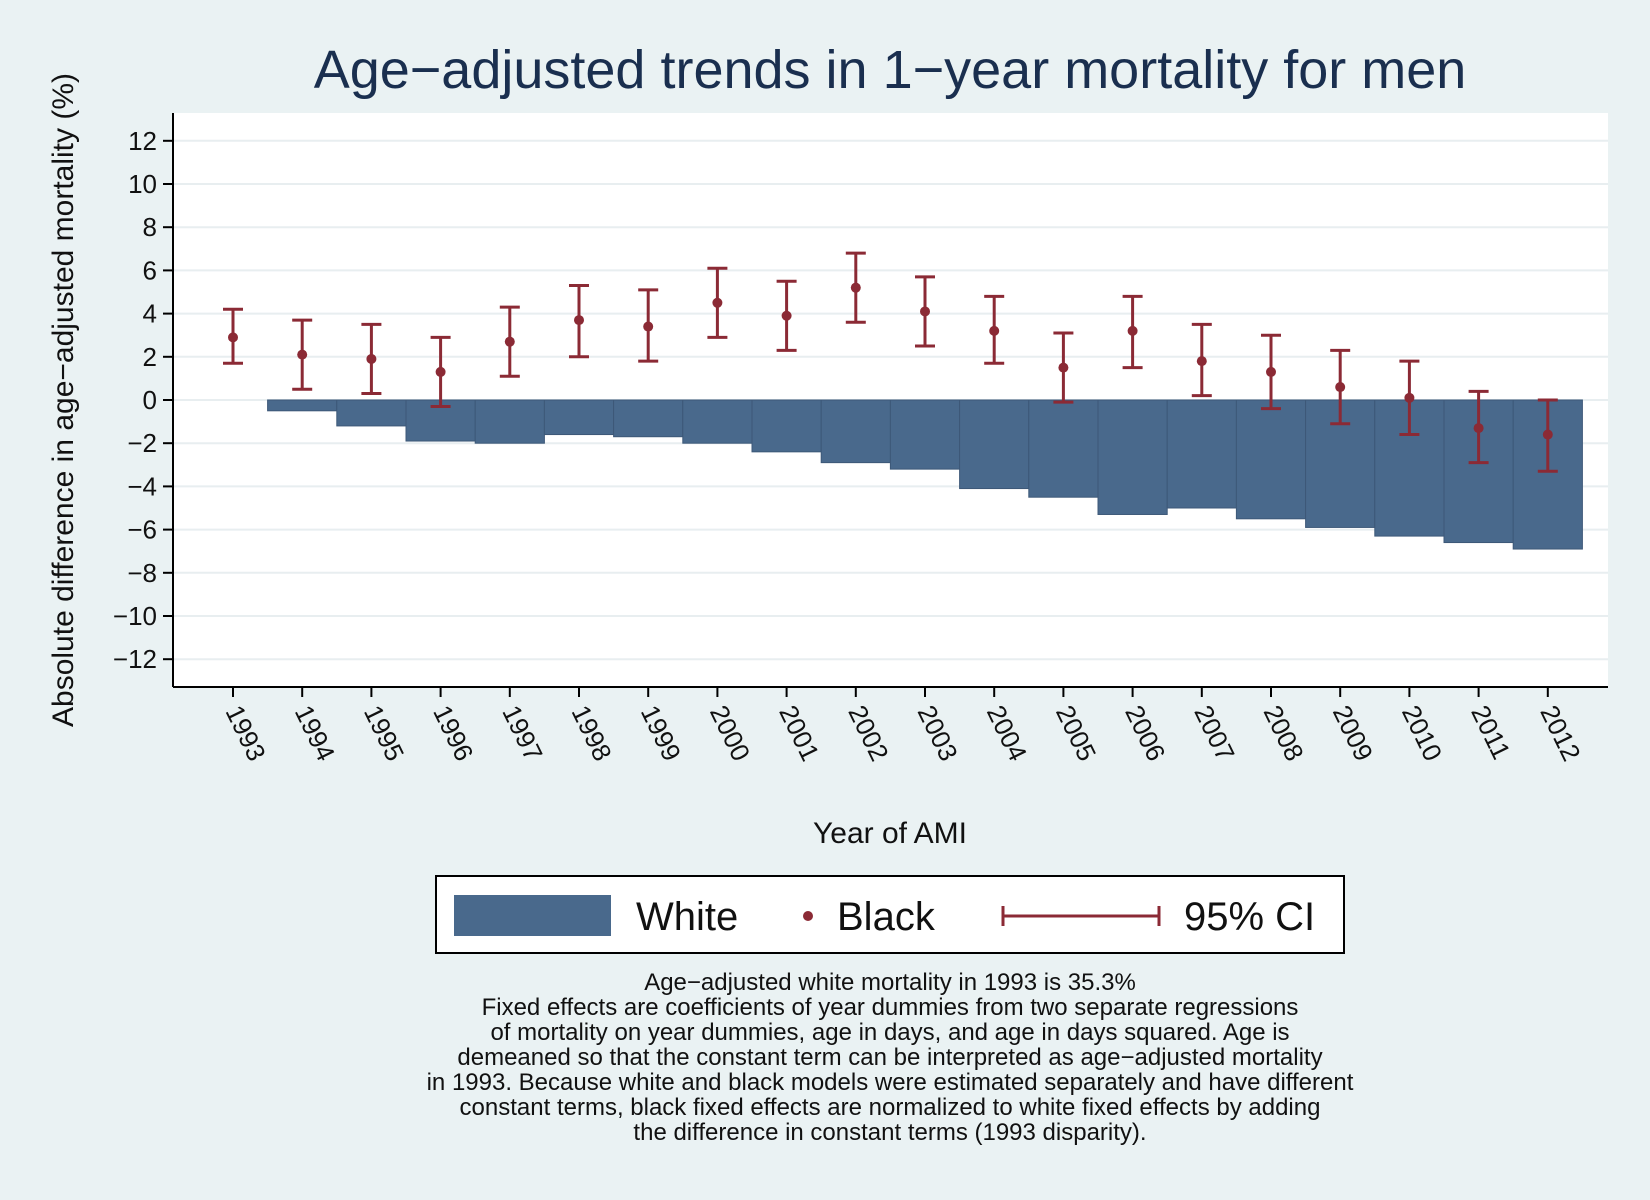  I want to click on y-tick-label: 0, so click(150, 400).